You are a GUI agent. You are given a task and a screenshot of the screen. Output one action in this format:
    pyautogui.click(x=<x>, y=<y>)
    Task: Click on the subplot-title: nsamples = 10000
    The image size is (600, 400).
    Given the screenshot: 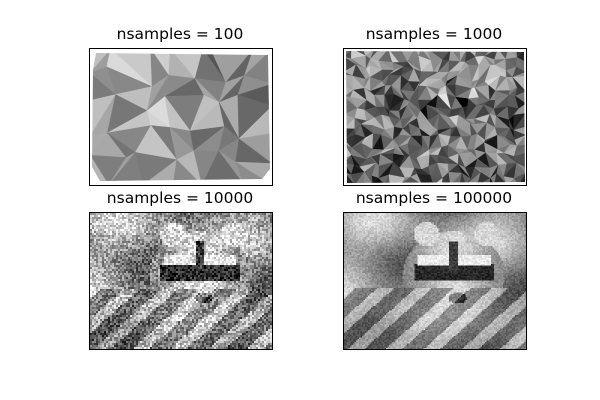 What is the action you would take?
    pyautogui.click(x=180, y=198)
    